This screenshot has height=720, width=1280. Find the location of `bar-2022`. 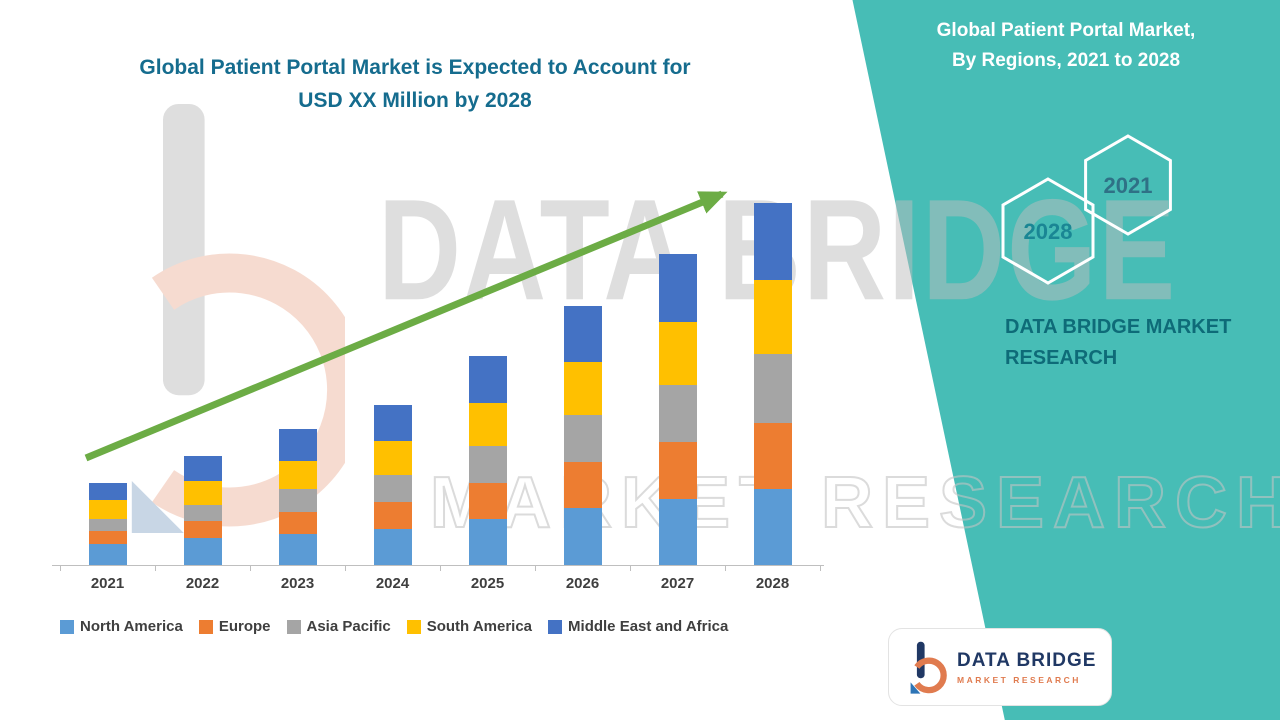

bar-2022 is located at coordinates (202, 510).